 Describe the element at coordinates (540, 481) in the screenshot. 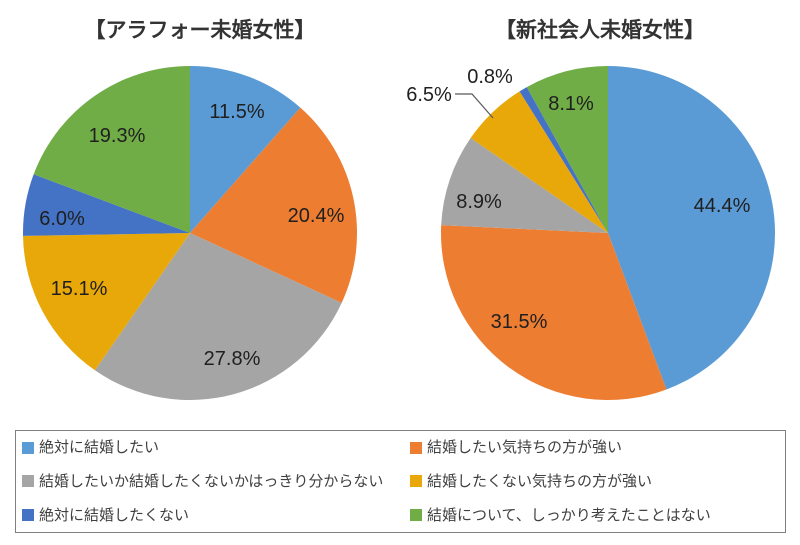

I see `legend-label: 結婚したくない気持ちの方が強い` at that location.